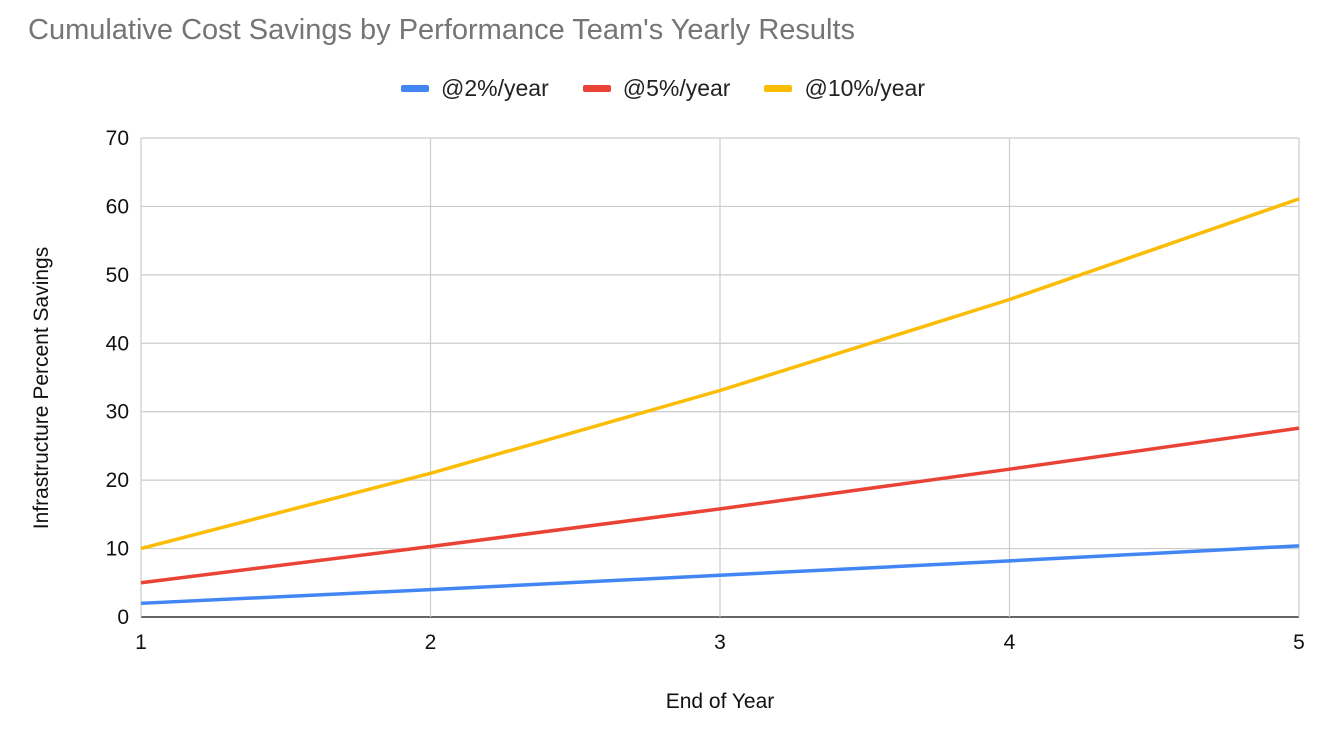  What do you see at coordinates (117, 206) in the screenshot?
I see `y-tick-label: 60` at bounding box center [117, 206].